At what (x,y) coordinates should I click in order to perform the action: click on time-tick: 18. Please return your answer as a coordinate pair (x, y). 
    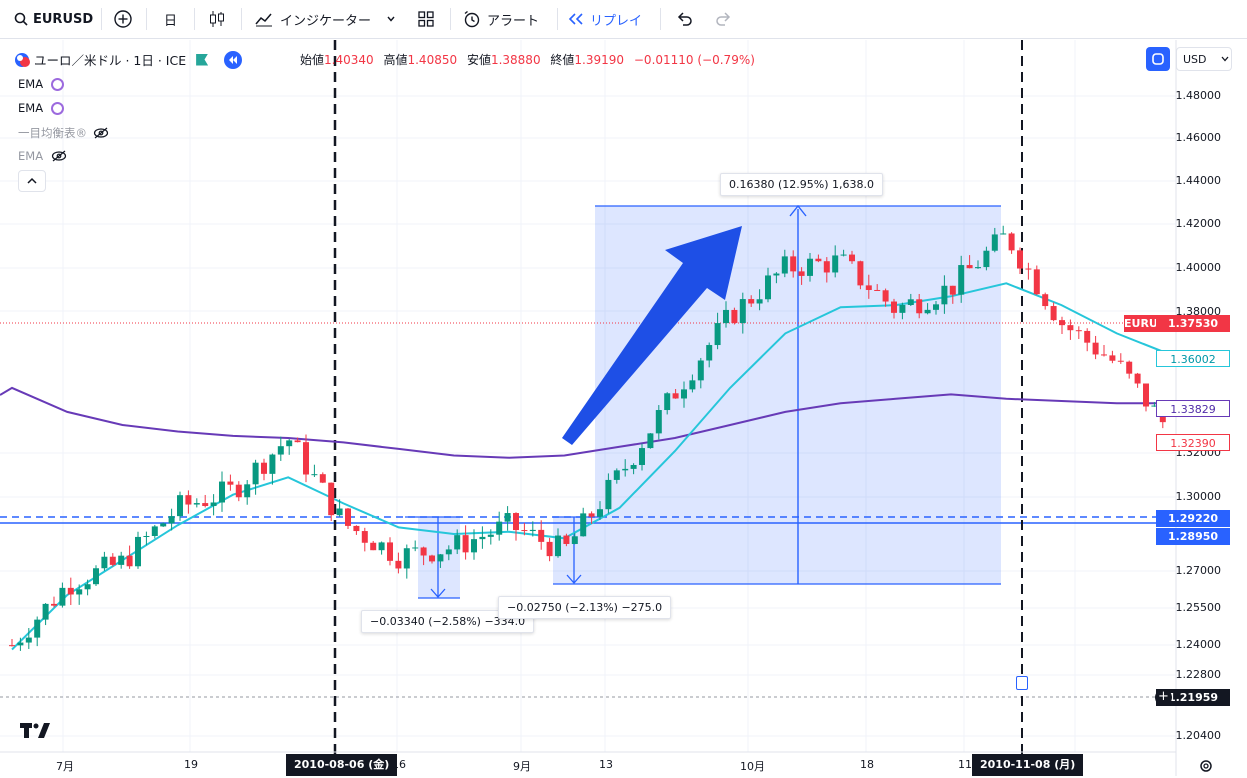
    Looking at the image, I should click on (867, 764).